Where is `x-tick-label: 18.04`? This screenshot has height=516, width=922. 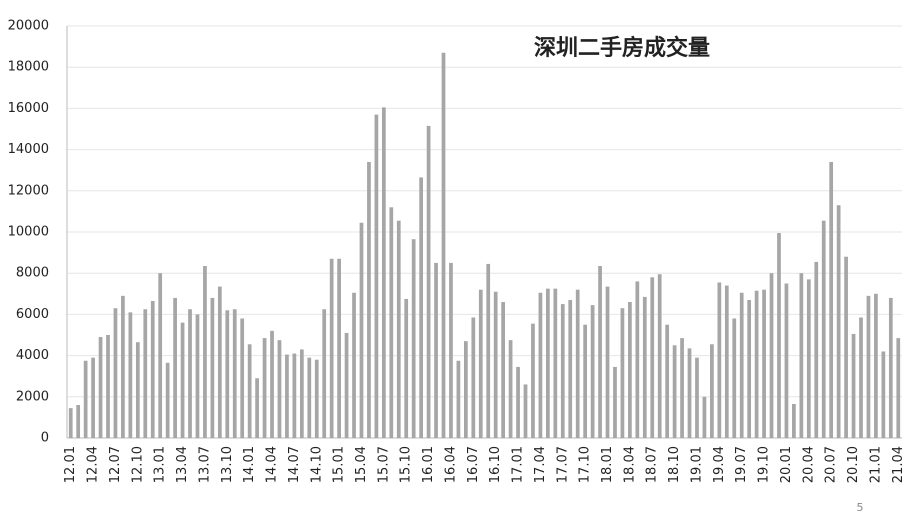 x-tick-label: 18.04 is located at coordinates (629, 464).